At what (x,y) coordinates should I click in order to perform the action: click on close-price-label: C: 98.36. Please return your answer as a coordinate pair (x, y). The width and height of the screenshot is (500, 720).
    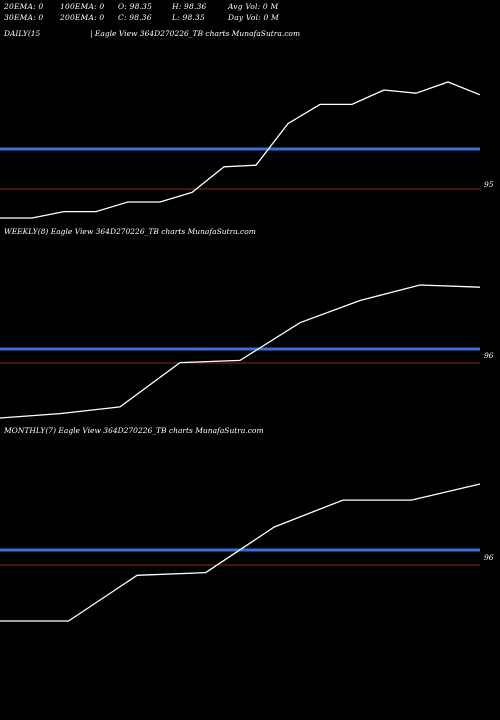
    Looking at the image, I should click on (135, 17).